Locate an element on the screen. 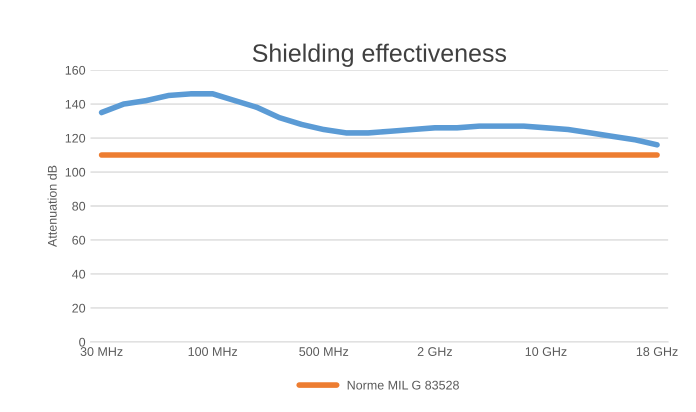 The height and width of the screenshot is (412, 696). x-tick-label: 500 MHz is located at coordinates (323, 351).